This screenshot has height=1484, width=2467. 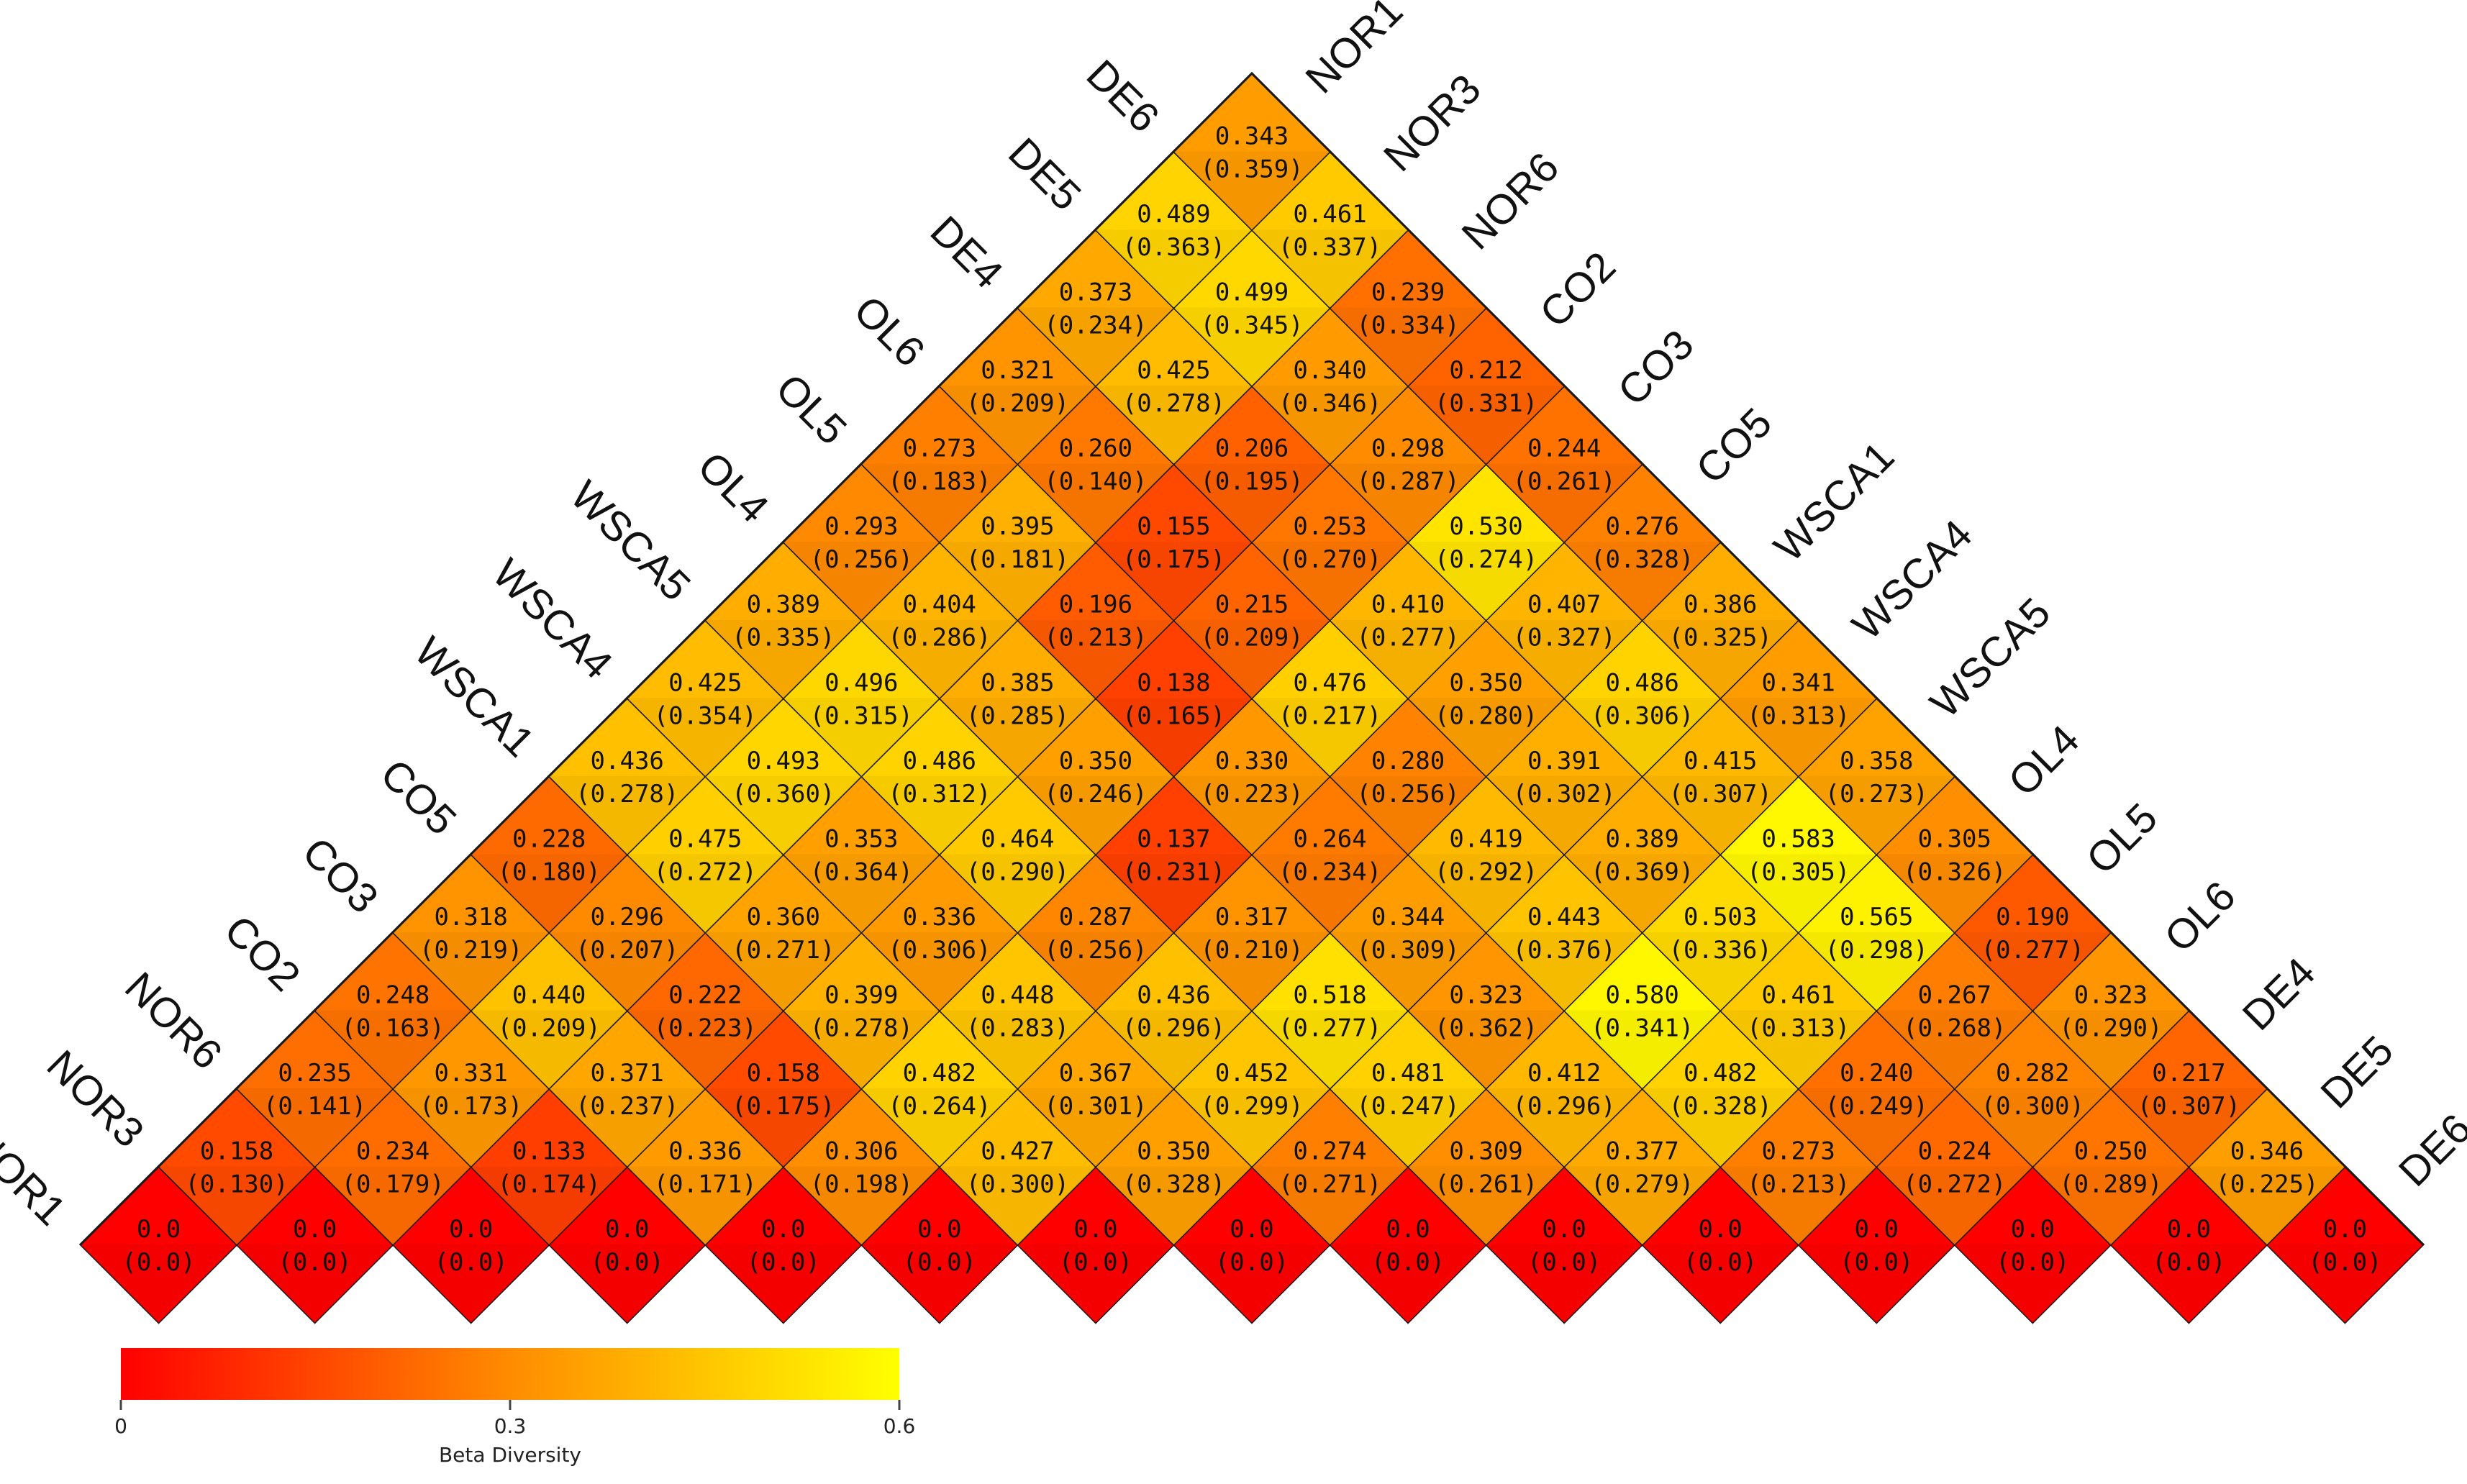 What do you see at coordinates (2043, 760) in the screenshot?
I see `right-axis-label: OL4` at bounding box center [2043, 760].